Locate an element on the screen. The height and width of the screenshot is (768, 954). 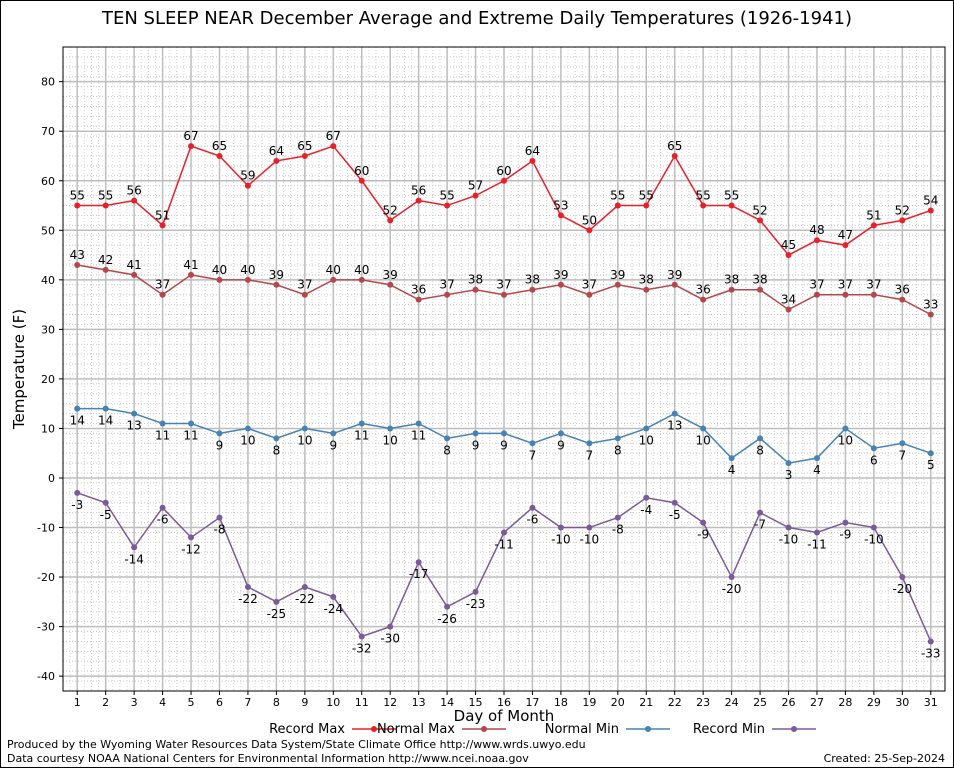
y-tick-label: 40 is located at coordinates (48, 280).